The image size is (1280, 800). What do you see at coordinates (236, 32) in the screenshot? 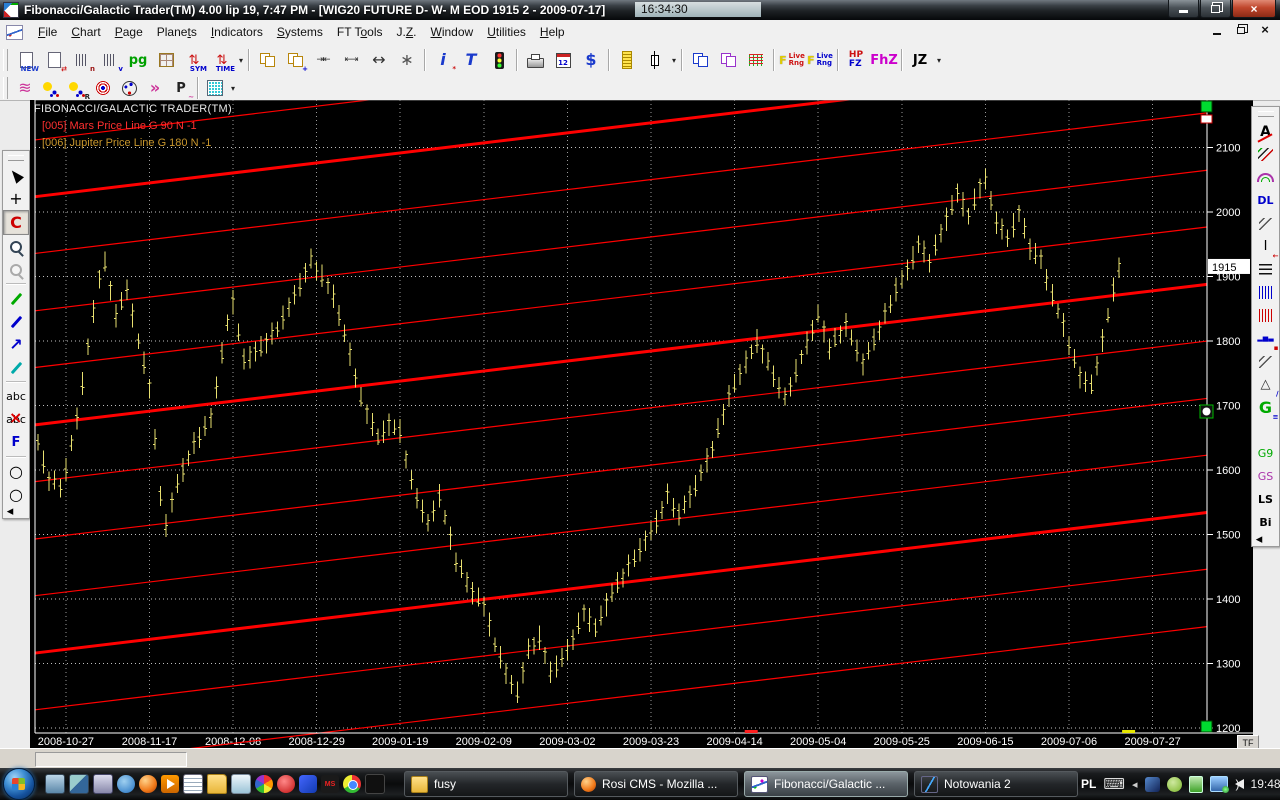
I see `menu-indicators: Indicators` at bounding box center [236, 32].